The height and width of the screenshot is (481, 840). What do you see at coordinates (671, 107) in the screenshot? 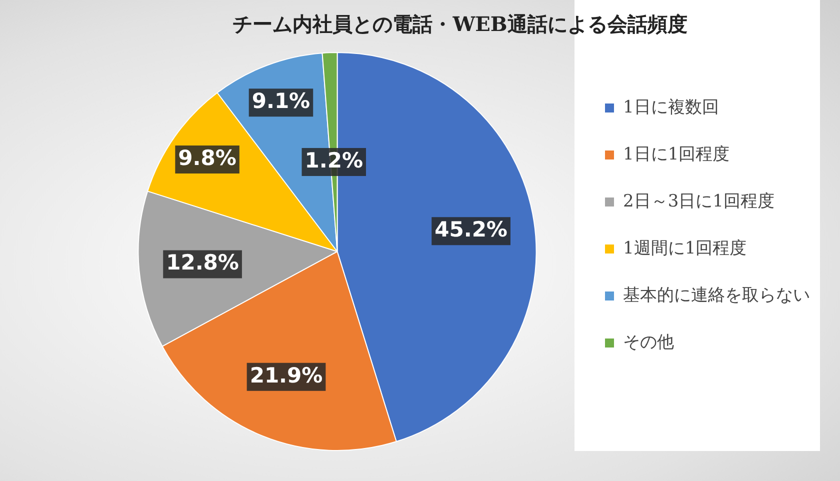
I see `legend-label: 1日に複数回` at bounding box center [671, 107].